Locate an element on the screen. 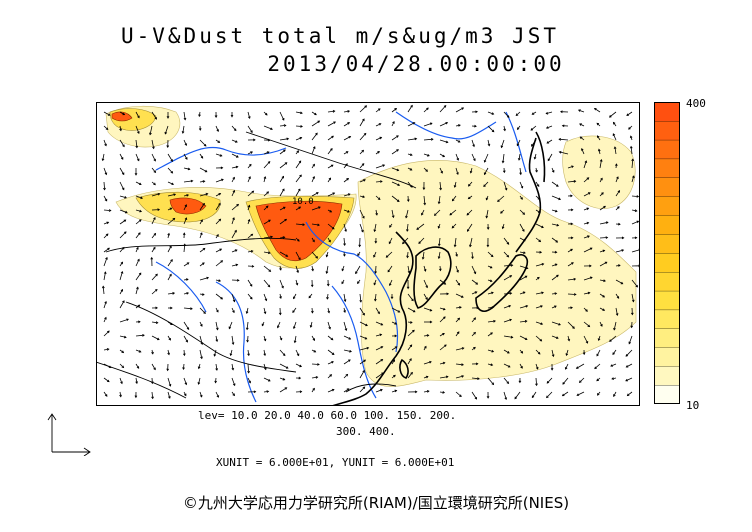 This screenshot has height=532, width=752. color-scale-bar is located at coordinates (667, 253).